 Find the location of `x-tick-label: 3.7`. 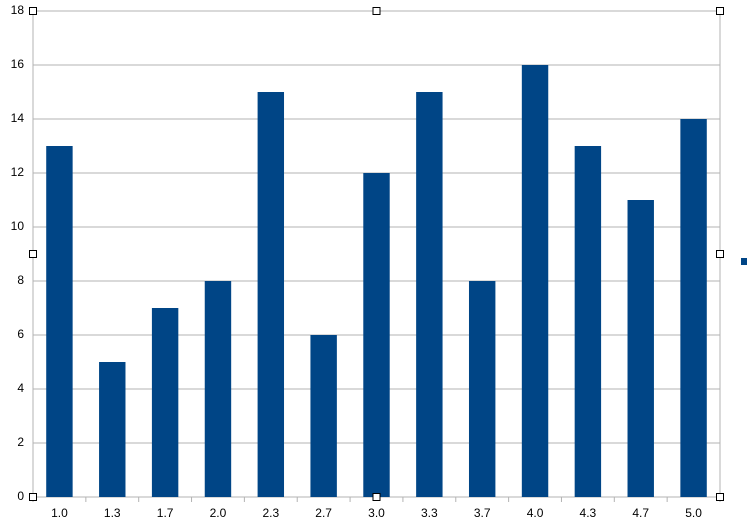

x-tick-label: 3.7 is located at coordinates (482, 513).